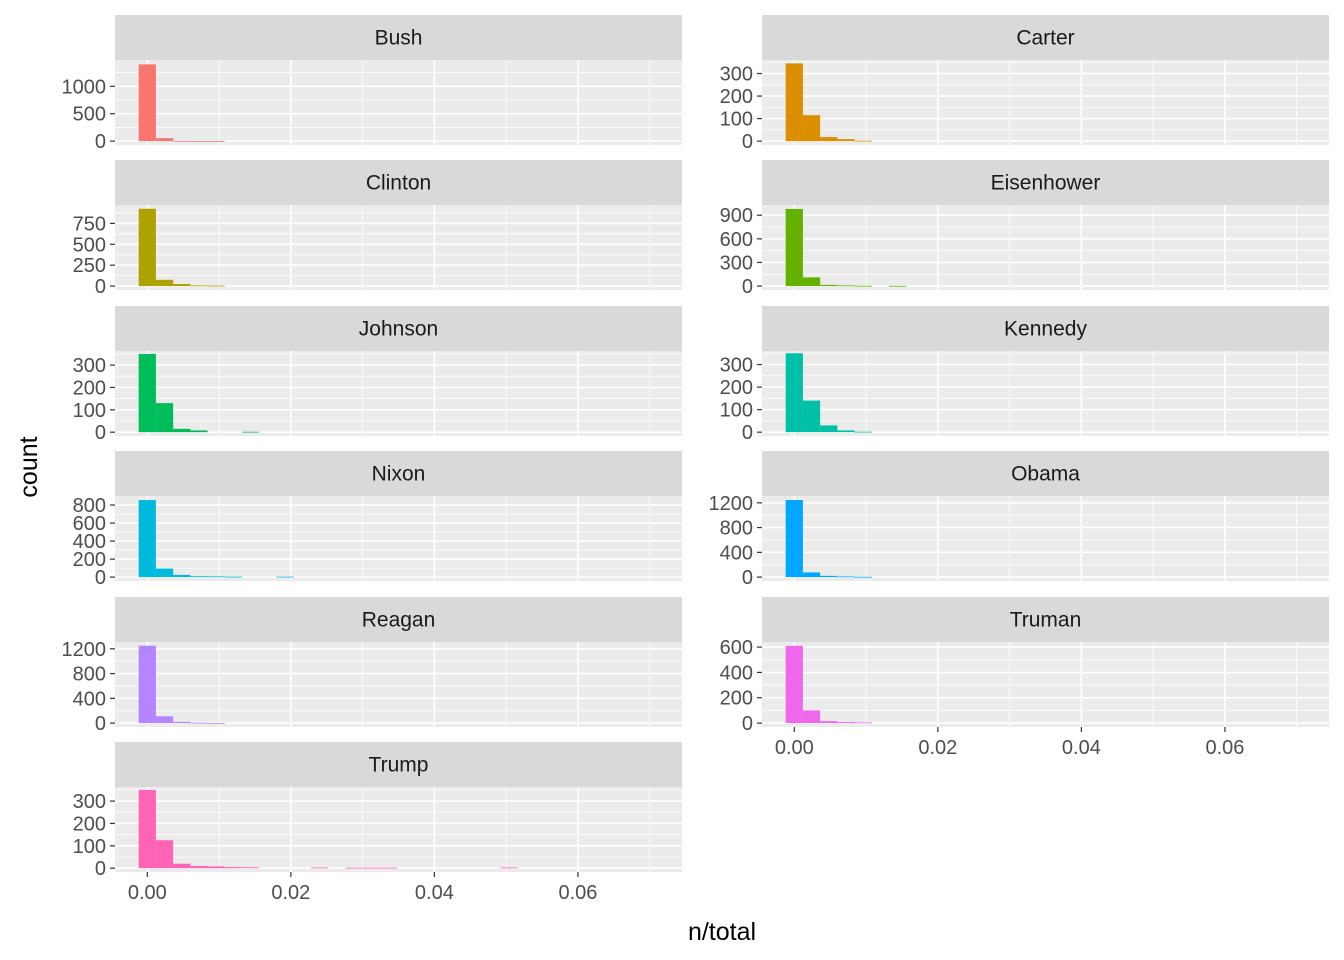 The width and height of the screenshot is (1344, 960). I want to click on strip-label-carter: Carter, so click(1045, 38).